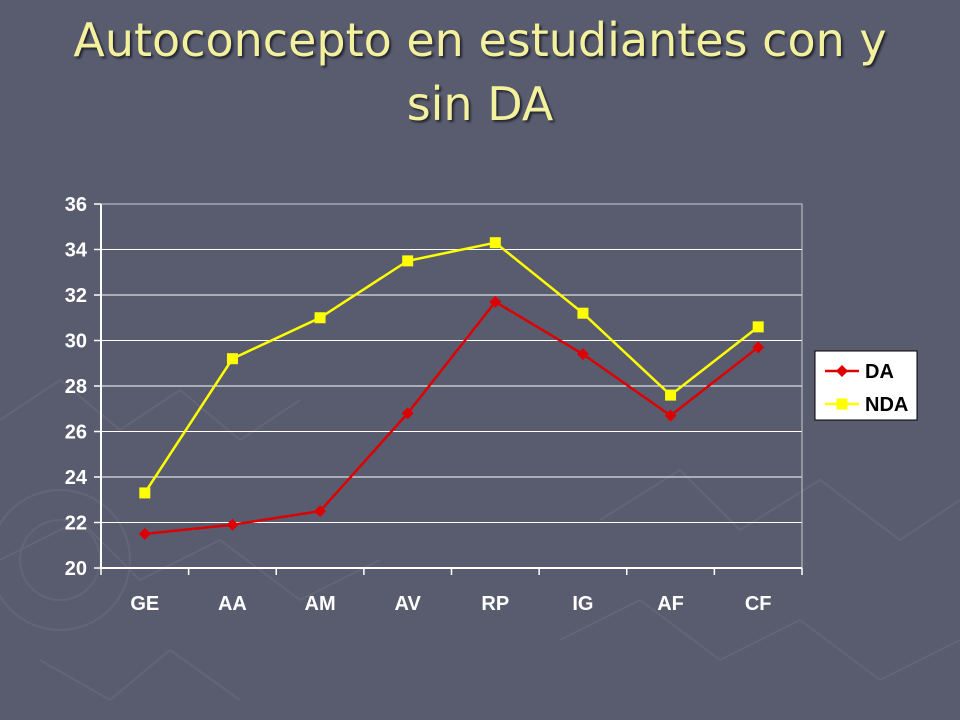 The image size is (960, 720). Describe the element at coordinates (76, 433) in the screenshot. I see `y-tick-label: 26` at that location.